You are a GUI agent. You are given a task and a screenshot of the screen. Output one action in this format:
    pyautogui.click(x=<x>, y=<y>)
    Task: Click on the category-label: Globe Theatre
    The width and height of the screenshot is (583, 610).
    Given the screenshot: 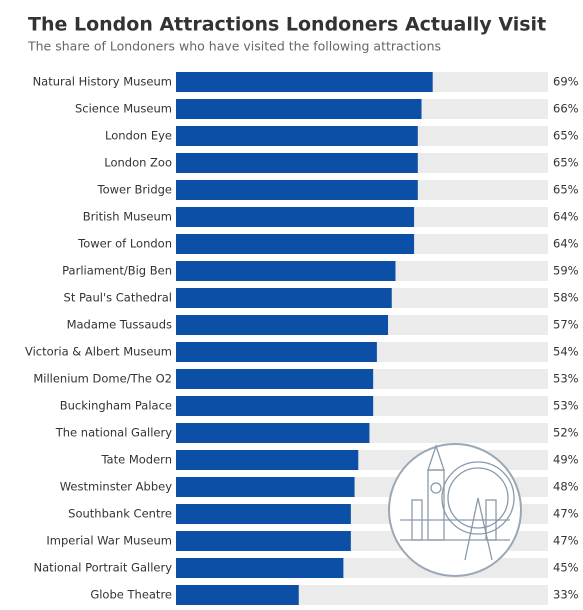 What is the action you would take?
    pyautogui.click(x=131, y=595)
    